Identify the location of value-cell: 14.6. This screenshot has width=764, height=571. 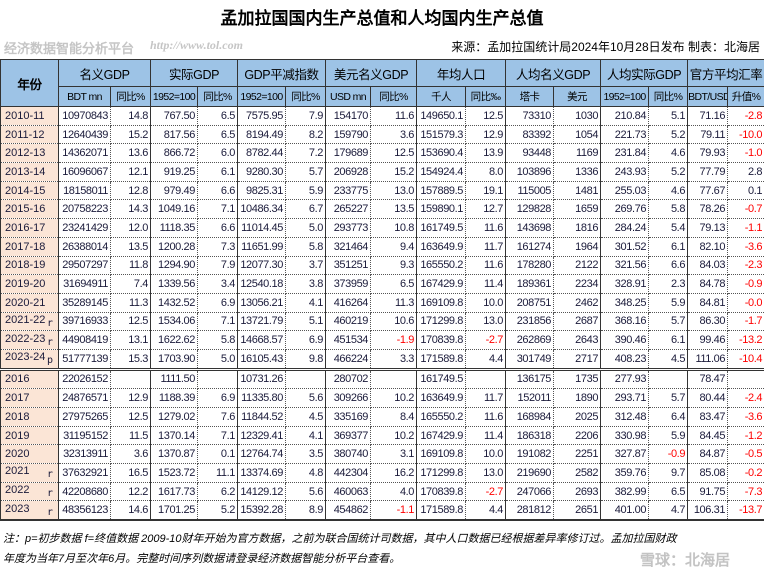
(130, 511).